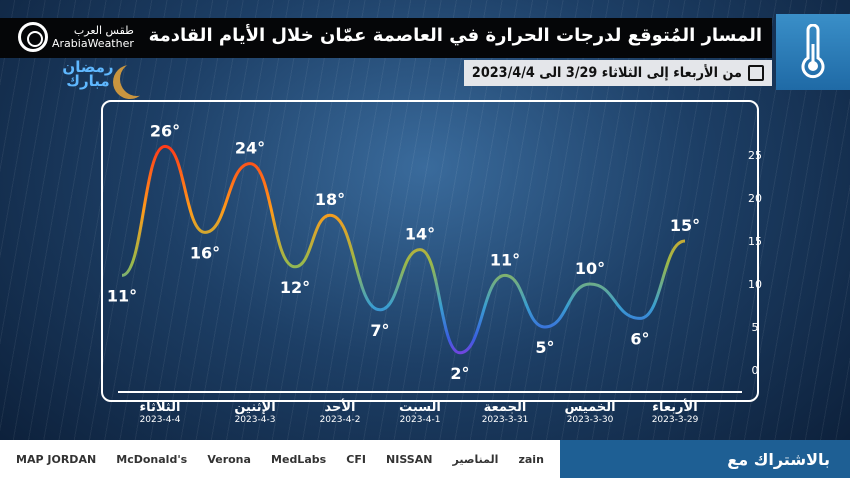  I want to click on day-label: الثلاثاء 2023-4-4, so click(160, 412).